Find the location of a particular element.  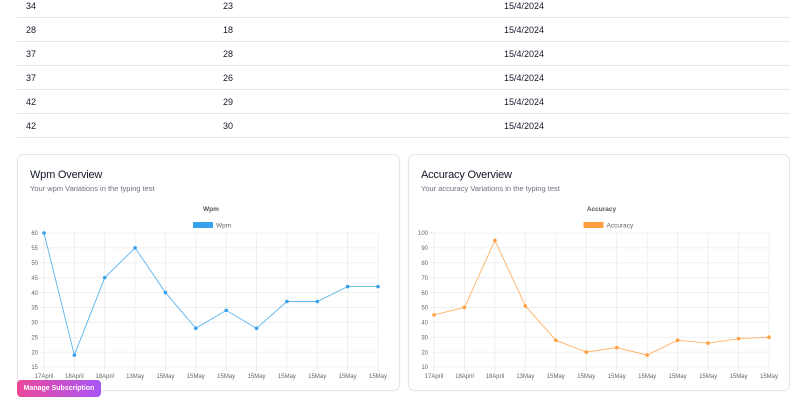

table-row: 37 28 15/4/2024 is located at coordinates (403, 54).